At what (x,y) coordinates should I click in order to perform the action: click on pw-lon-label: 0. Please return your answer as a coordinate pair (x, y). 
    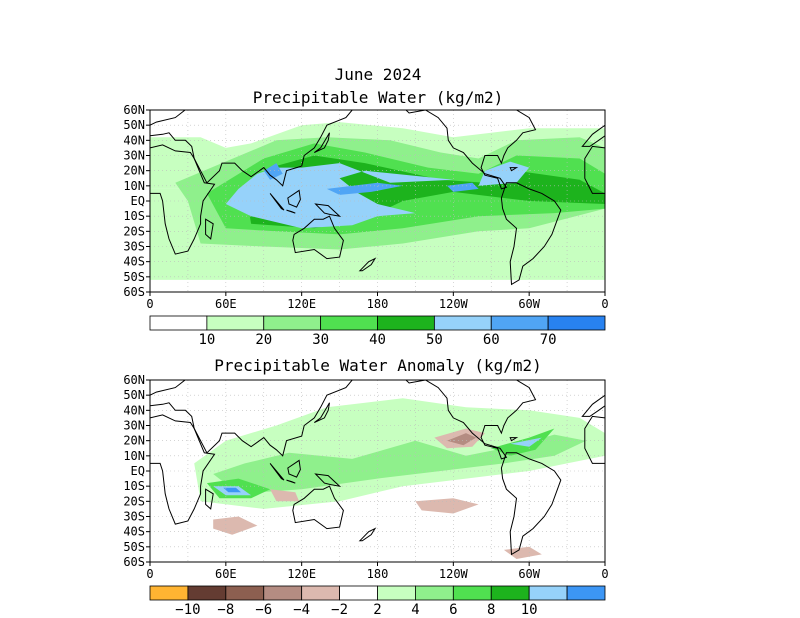
    Looking at the image, I should click on (604, 304).